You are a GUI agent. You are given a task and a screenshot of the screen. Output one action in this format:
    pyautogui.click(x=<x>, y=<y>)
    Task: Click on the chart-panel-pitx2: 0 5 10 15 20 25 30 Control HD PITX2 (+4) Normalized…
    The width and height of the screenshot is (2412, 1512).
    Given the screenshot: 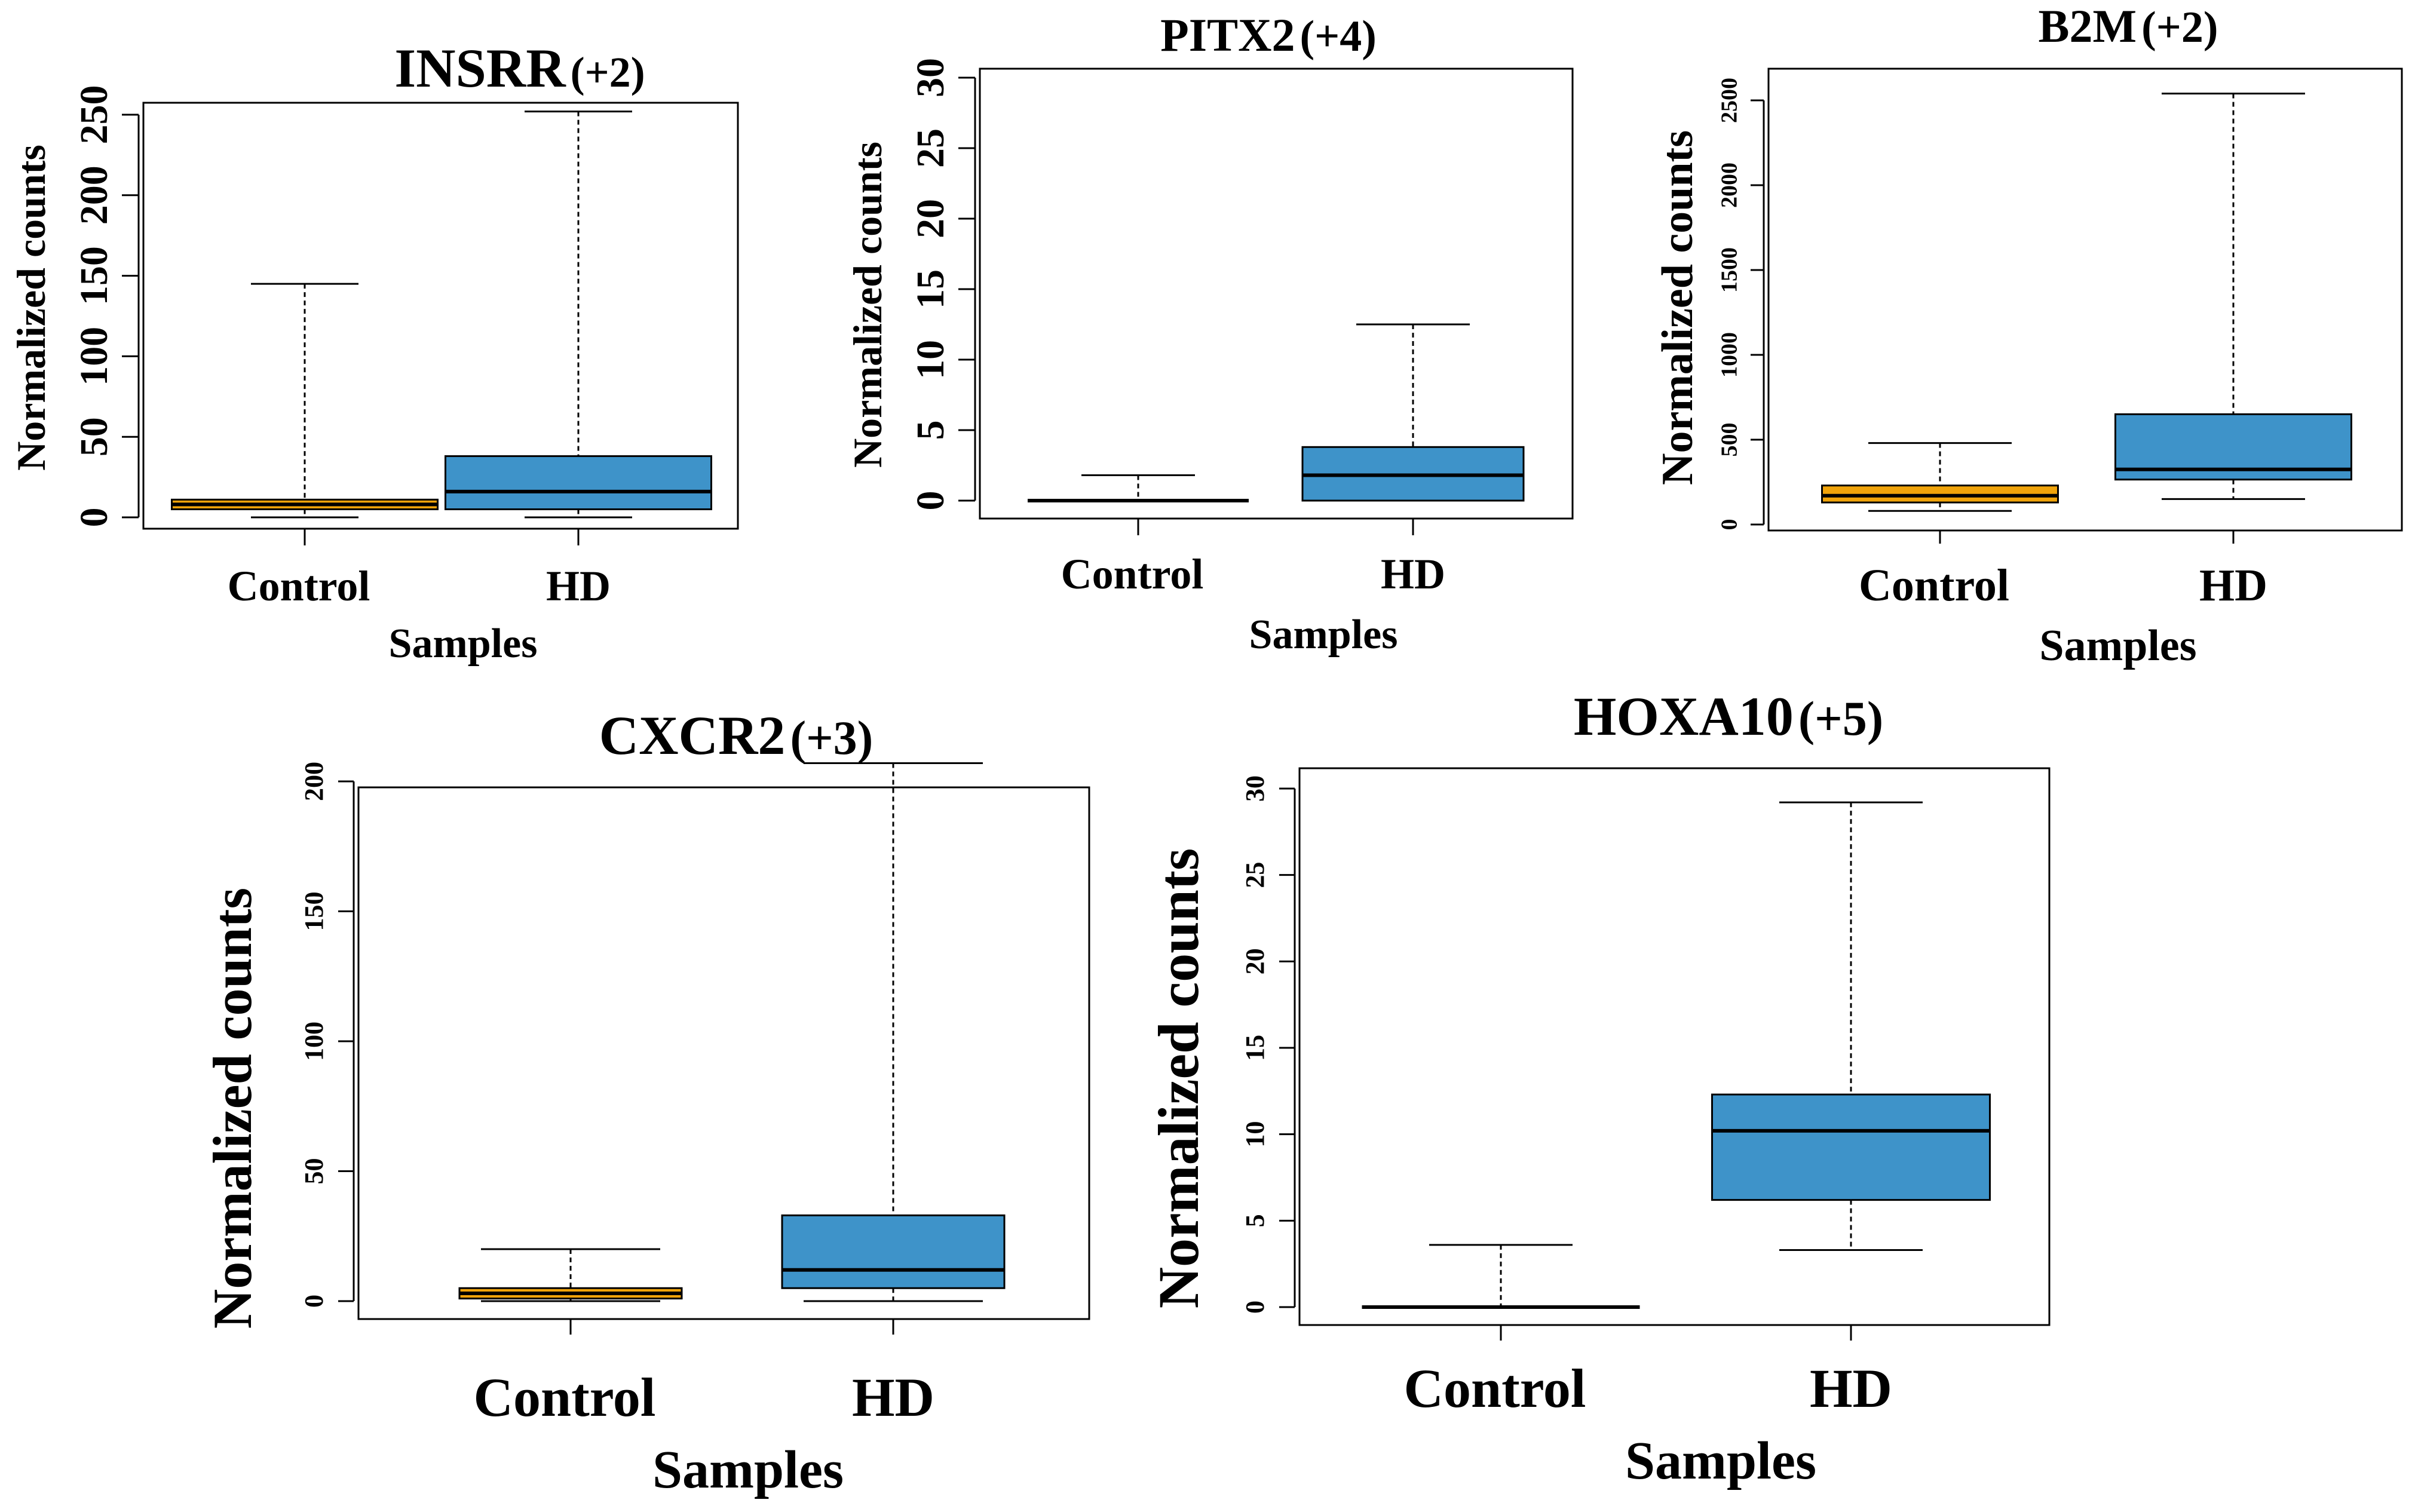 What is the action you would take?
    pyautogui.click(x=1209, y=333)
    